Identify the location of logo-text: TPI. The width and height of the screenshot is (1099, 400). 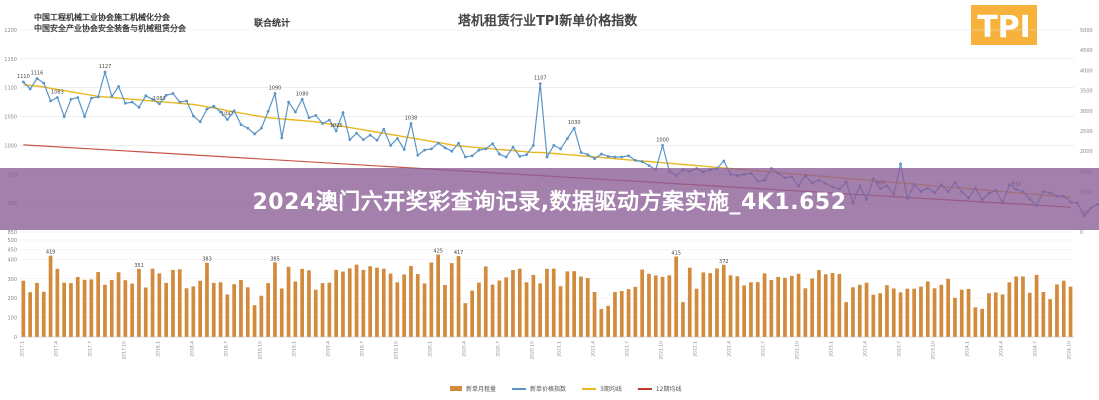
(1004, 27).